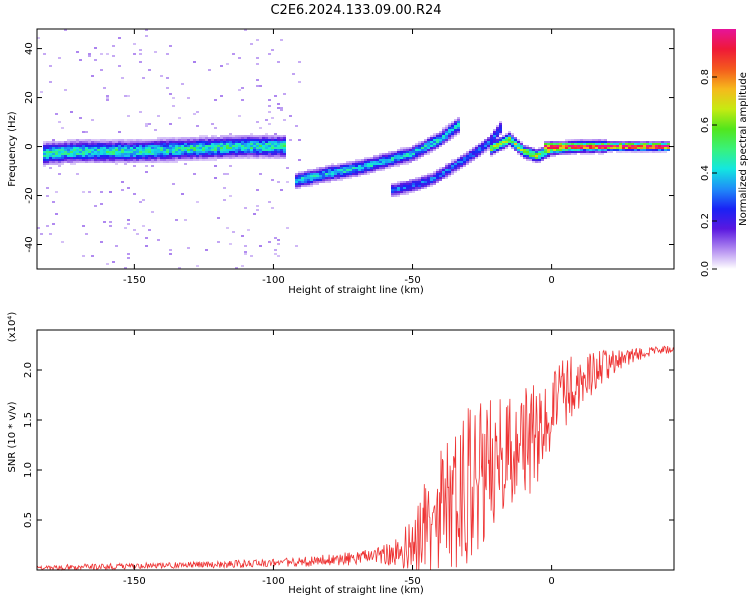 This screenshot has height=600, width=750. What do you see at coordinates (708, 173) in the screenshot?
I see `colorbar-ticks: 0.00.20.40.60.8` at bounding box center [708, 173].